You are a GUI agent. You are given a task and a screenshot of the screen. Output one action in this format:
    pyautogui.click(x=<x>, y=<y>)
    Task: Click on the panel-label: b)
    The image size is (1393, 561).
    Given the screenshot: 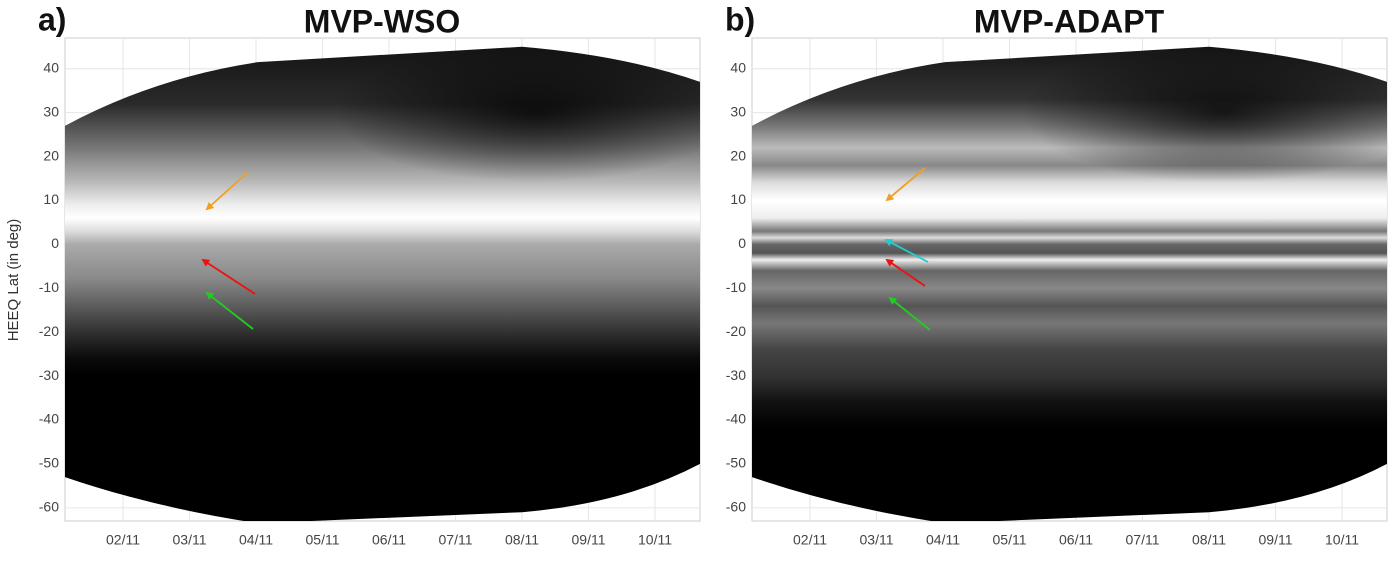 What is the action you would take?
    pyautogui.click(x=740, y=19)
    